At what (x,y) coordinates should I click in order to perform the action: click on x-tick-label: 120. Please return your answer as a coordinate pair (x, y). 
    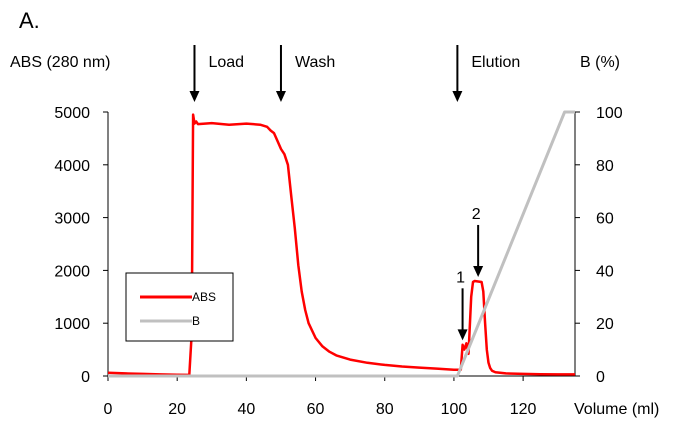
    Looking at the image, I should click on (523, 409).